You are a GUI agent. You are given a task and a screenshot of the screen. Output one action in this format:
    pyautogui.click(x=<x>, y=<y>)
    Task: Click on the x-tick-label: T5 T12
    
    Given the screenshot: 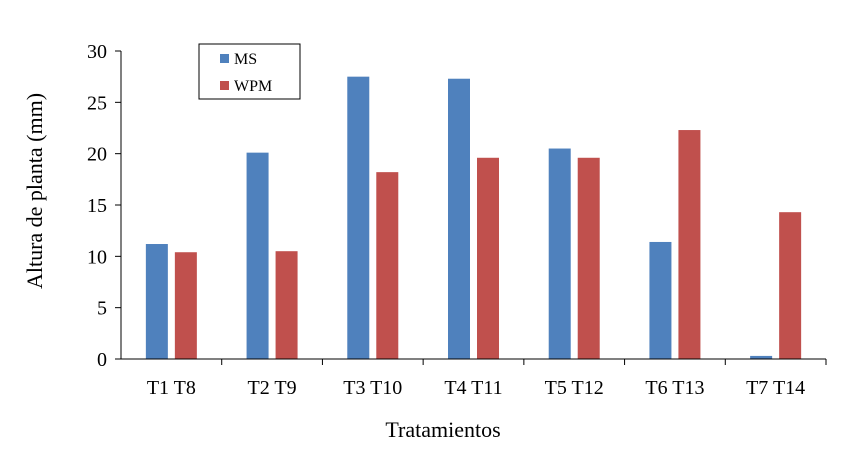 What is the action you would take?
    pyautogui.click(x=574, y=388)
    